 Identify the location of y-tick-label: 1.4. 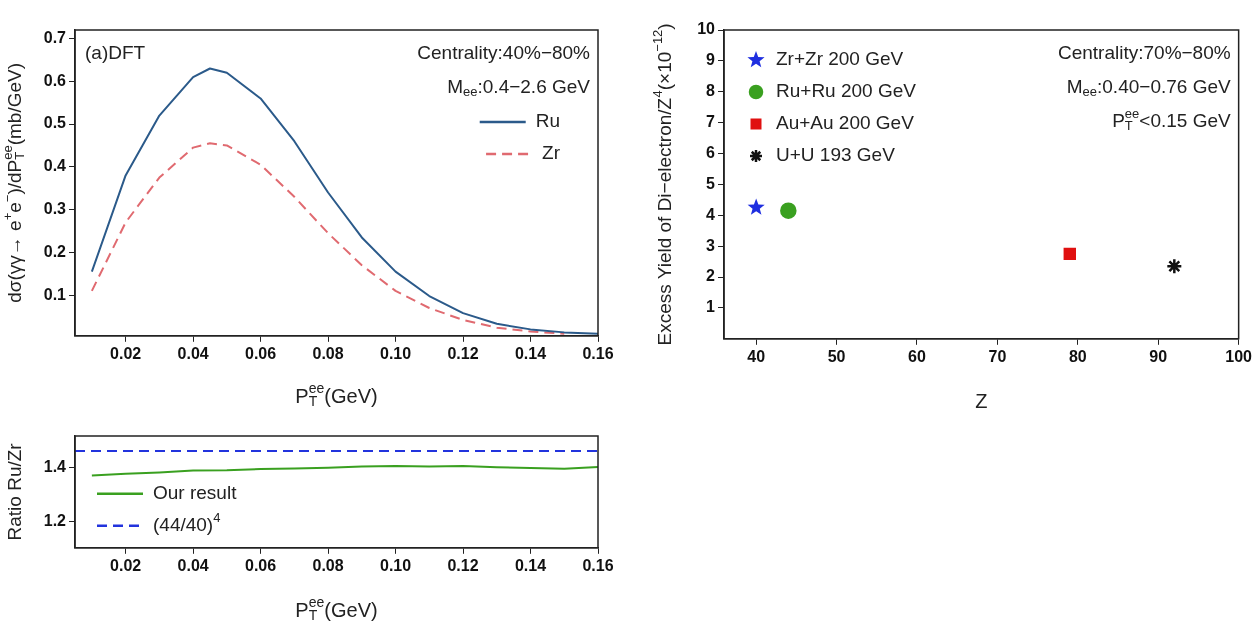
(55, 467).